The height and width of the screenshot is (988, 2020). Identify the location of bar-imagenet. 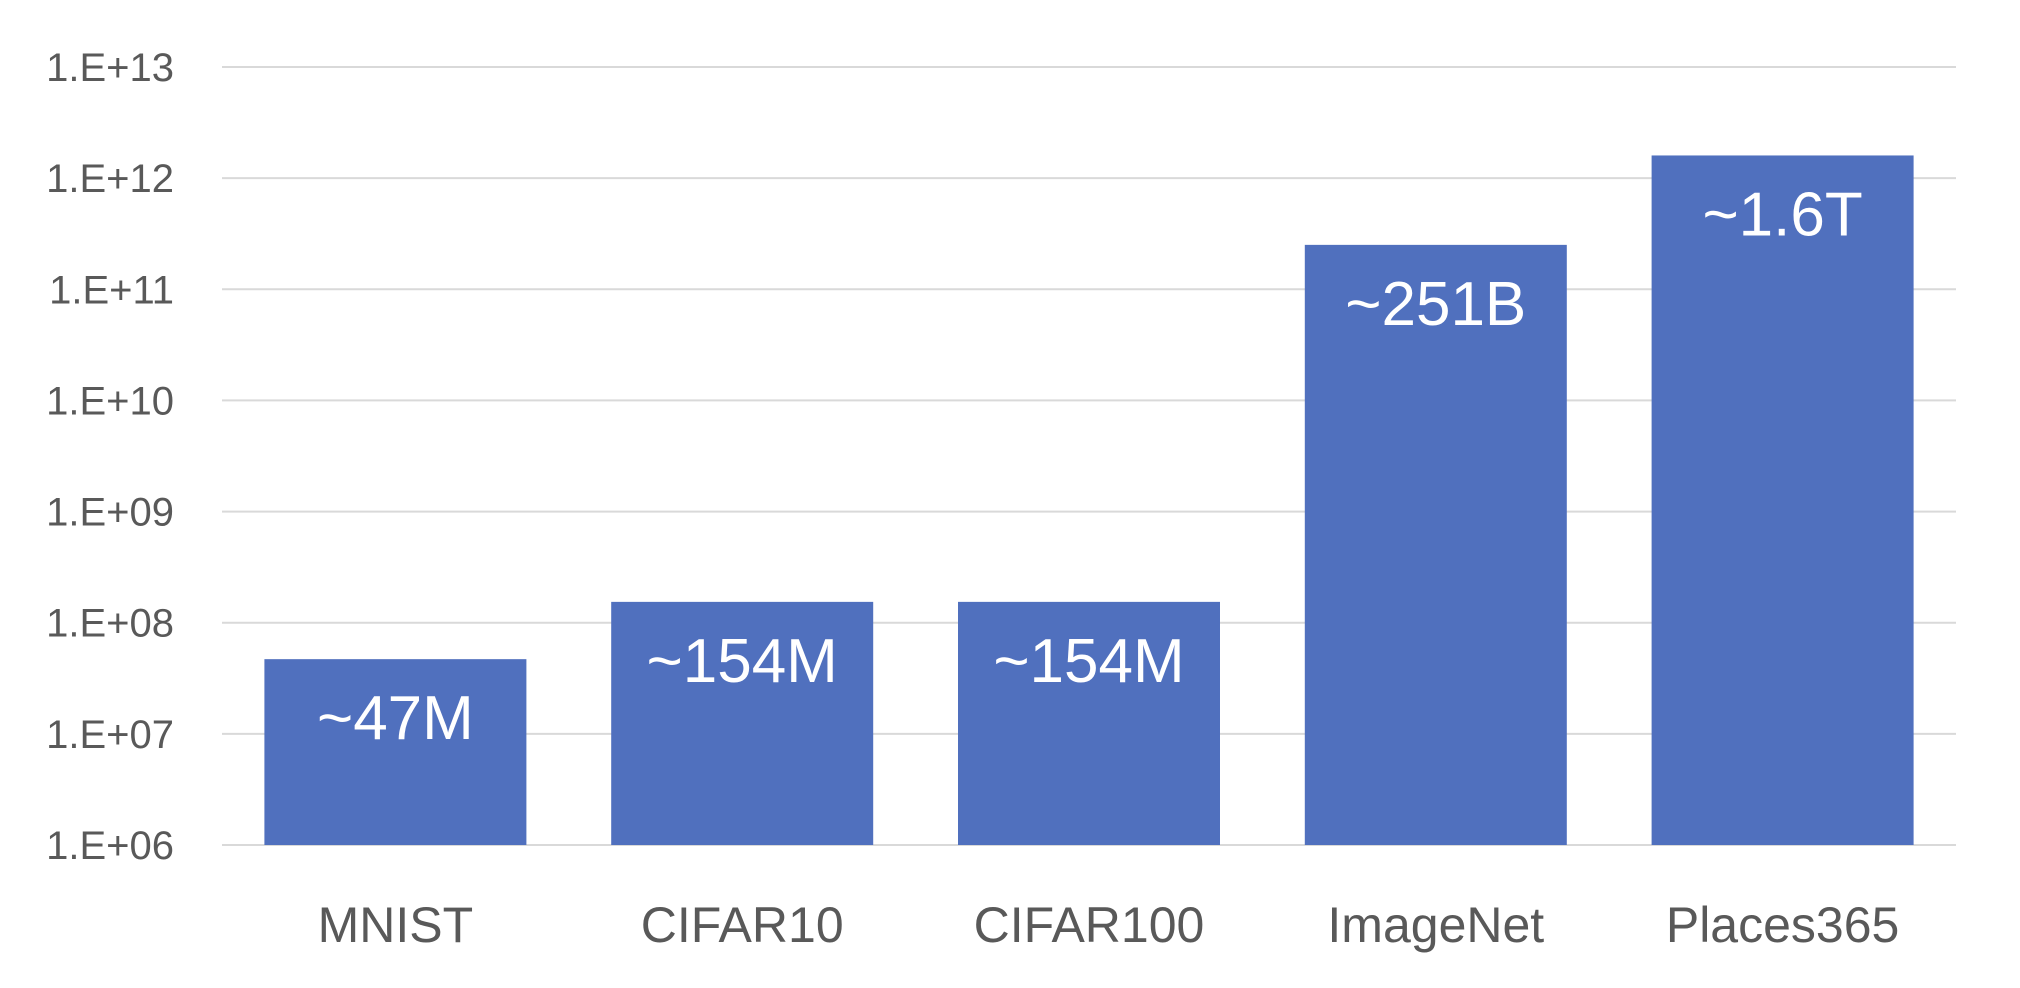
(1435, 544).